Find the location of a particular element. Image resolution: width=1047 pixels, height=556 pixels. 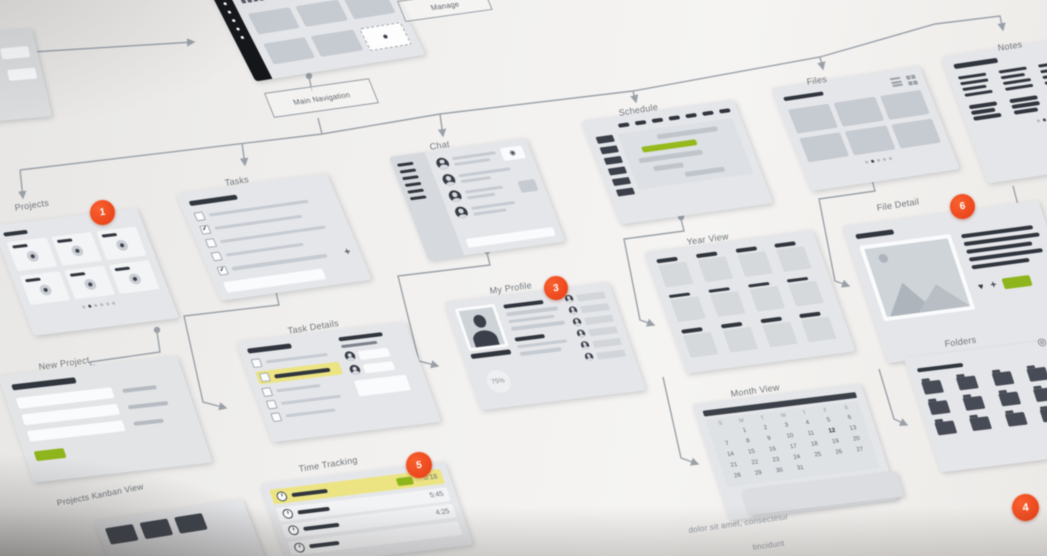

connector-sidebar-to-dashboard is located at coordinates (113, 45).